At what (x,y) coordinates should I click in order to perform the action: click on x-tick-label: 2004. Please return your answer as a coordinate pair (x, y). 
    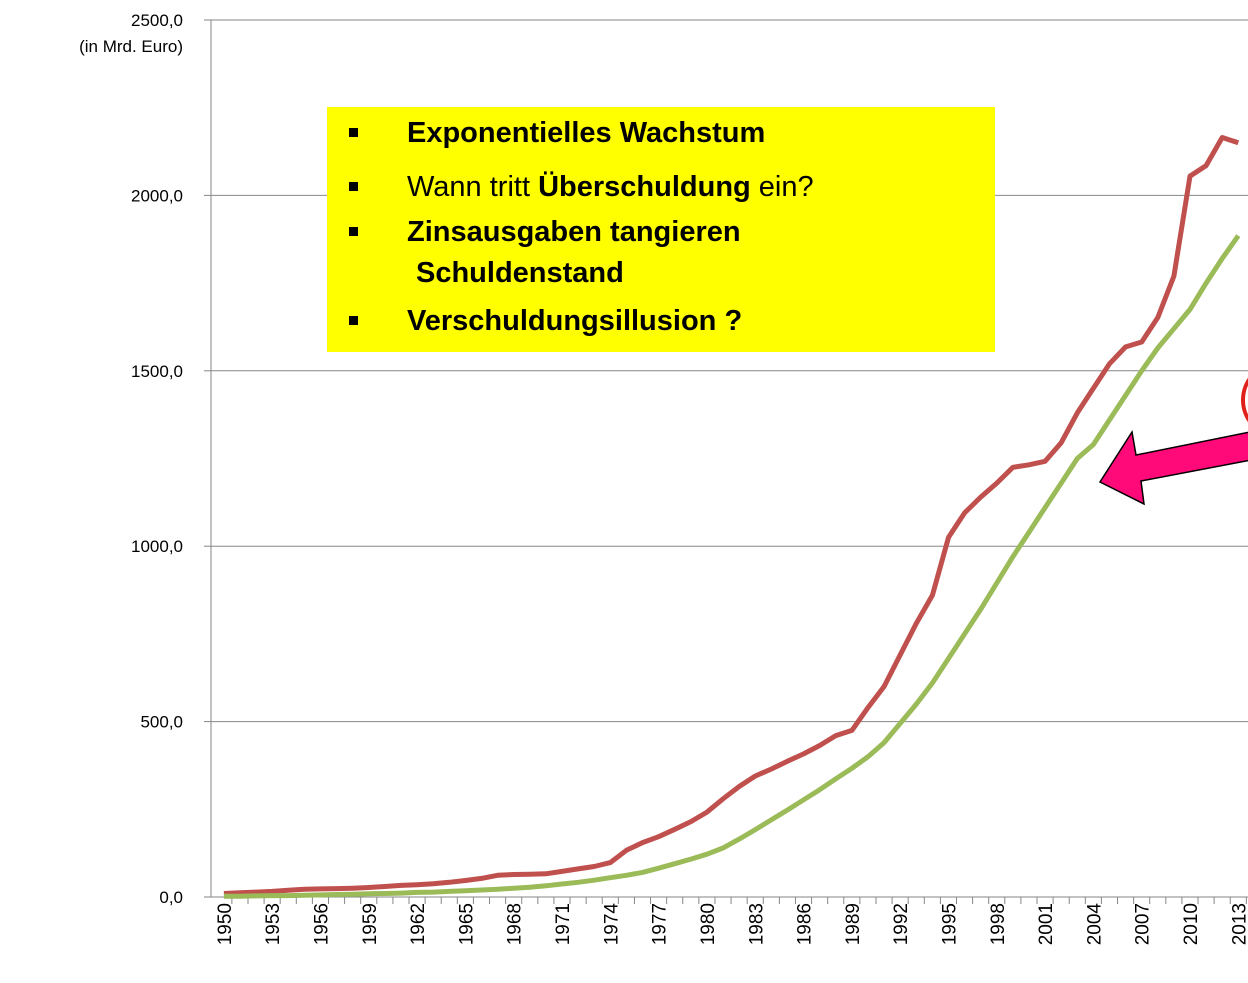
    Looking at the image, I should click on (1094, 924).